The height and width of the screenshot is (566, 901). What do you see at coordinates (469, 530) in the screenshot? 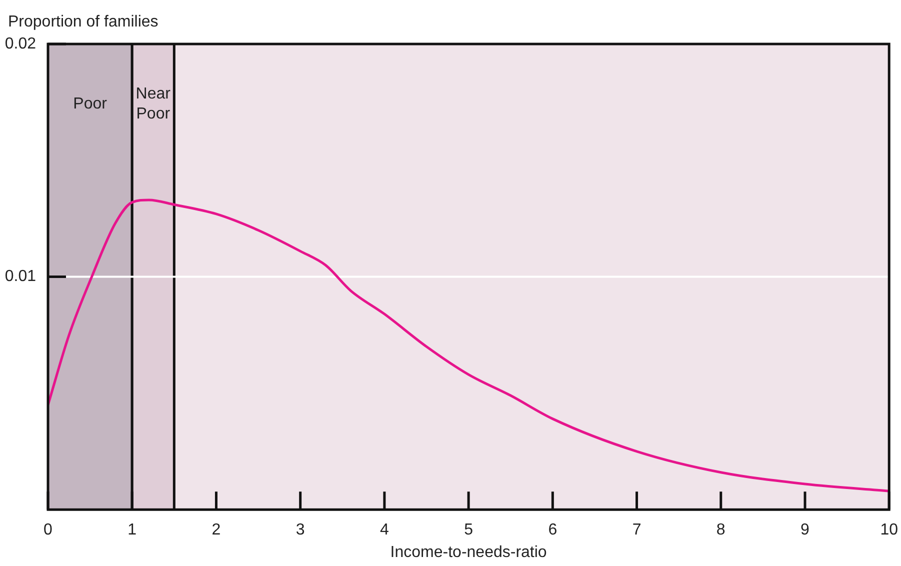
I see `x-tick-label: 5` at bounding box center [469, 530].